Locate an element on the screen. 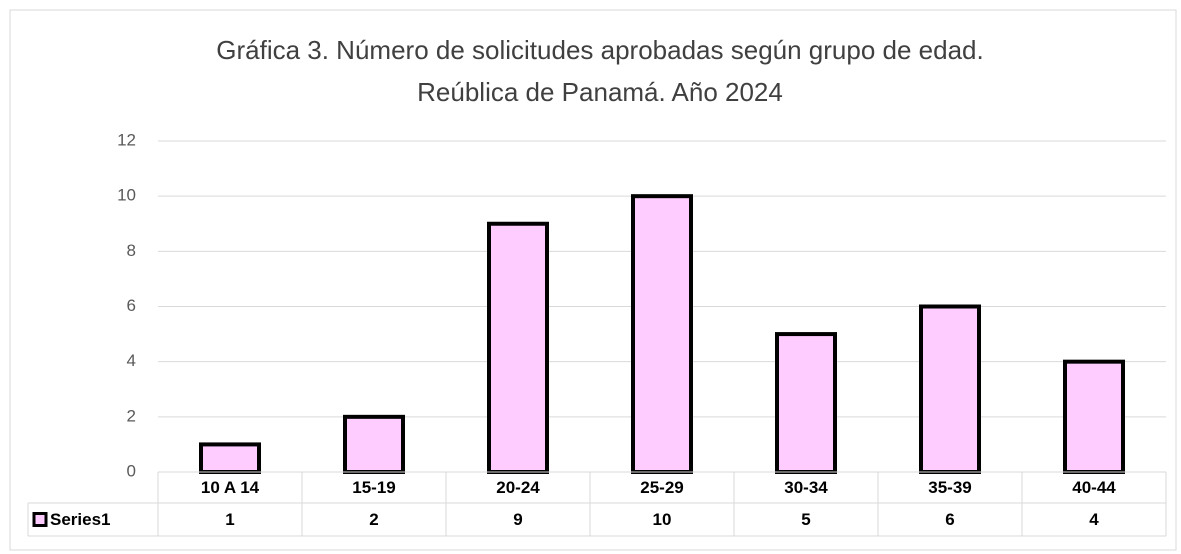 The image size is (1181, 554). x-tick-label: 15-19 is located at coordinates (373, 487).